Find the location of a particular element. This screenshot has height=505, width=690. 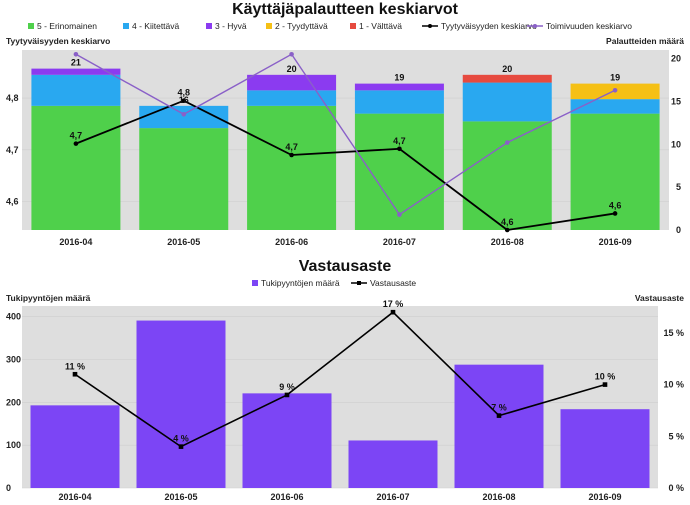

left-tick-label: 4,6 is located at coordinates (12, 202).